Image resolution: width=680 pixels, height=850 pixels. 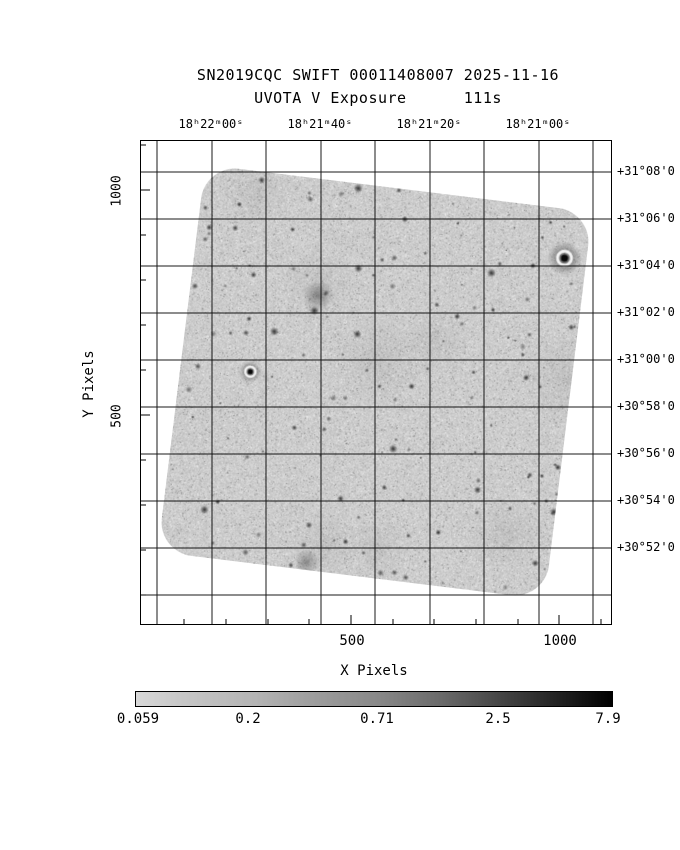 What do you see at coordinates (374, 671) in the screenshot?
I see `x-axis-title: X Pixels` at bounding box center [374, 671].